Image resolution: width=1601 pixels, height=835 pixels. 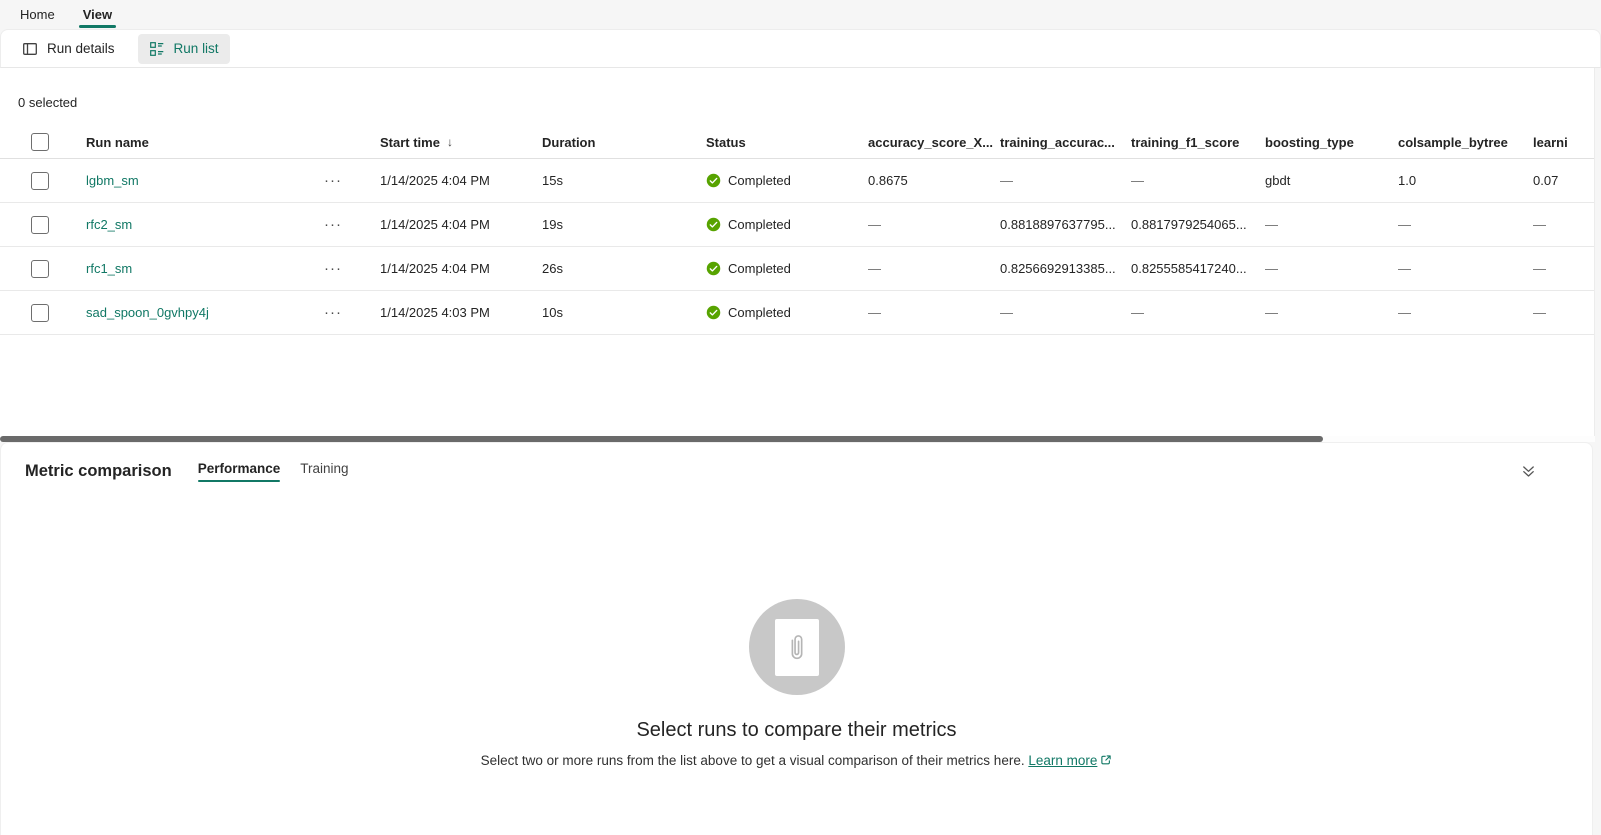 I want to click on colsample-bytree-cell: 1.0, so click(x=1407, y=180).